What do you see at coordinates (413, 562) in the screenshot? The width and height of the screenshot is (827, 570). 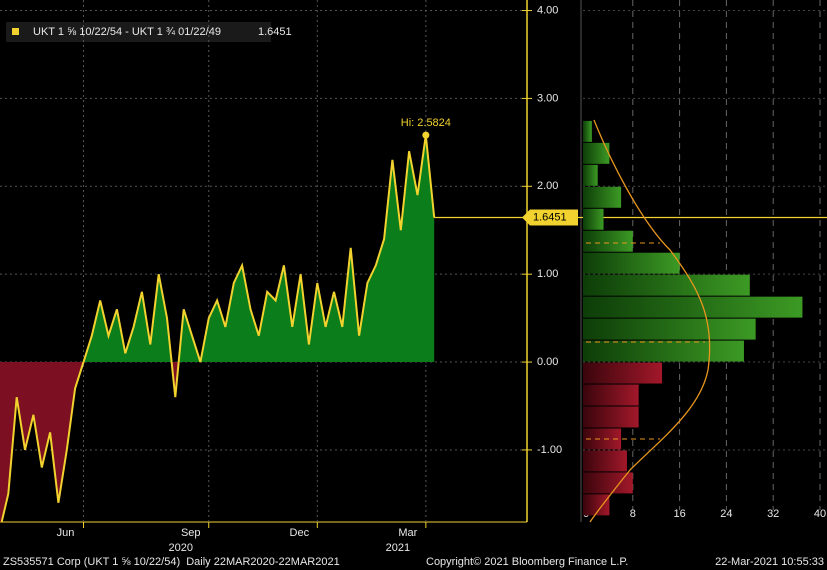 I see `footer-bar` at bounding box center [413, 562].